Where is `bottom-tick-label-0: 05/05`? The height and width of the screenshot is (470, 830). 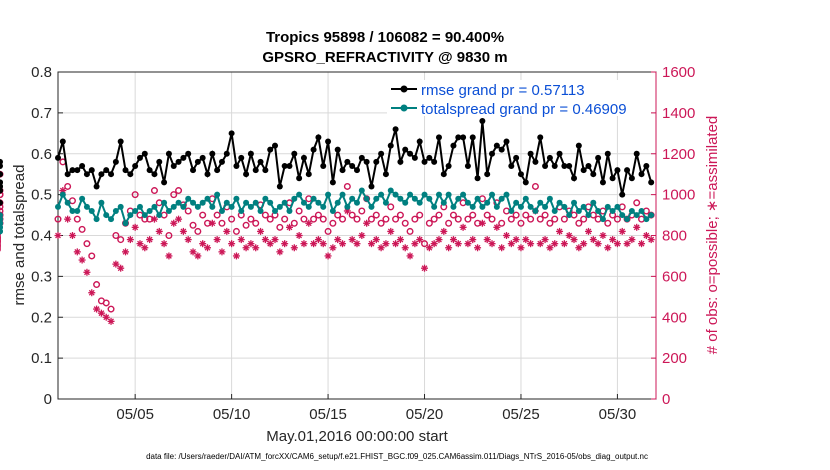 bottom-tick-label-0: 05/05 is located at coordinates (135, 414).